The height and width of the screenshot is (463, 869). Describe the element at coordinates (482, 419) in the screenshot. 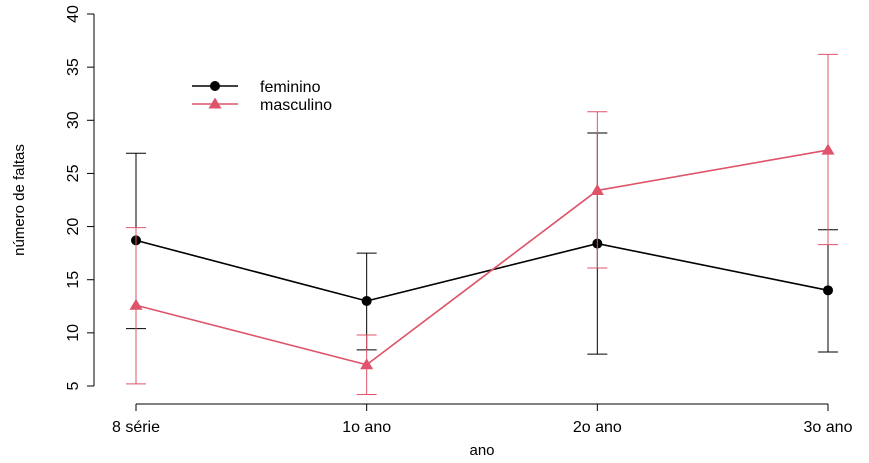

I see `x-axis: 8 série 1o ano 2o ano 3o ano` at that location.